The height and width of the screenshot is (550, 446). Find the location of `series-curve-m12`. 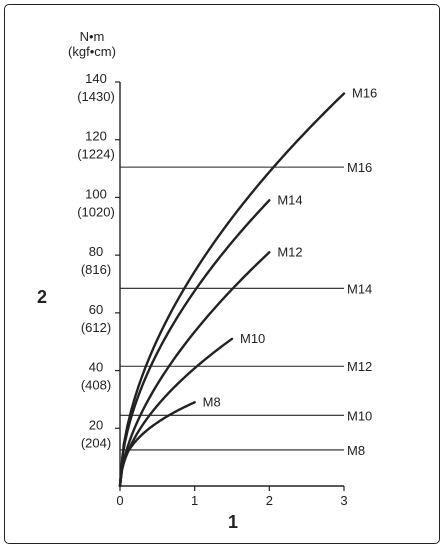

series-curve-m12 is located at coordinates (194, 369).